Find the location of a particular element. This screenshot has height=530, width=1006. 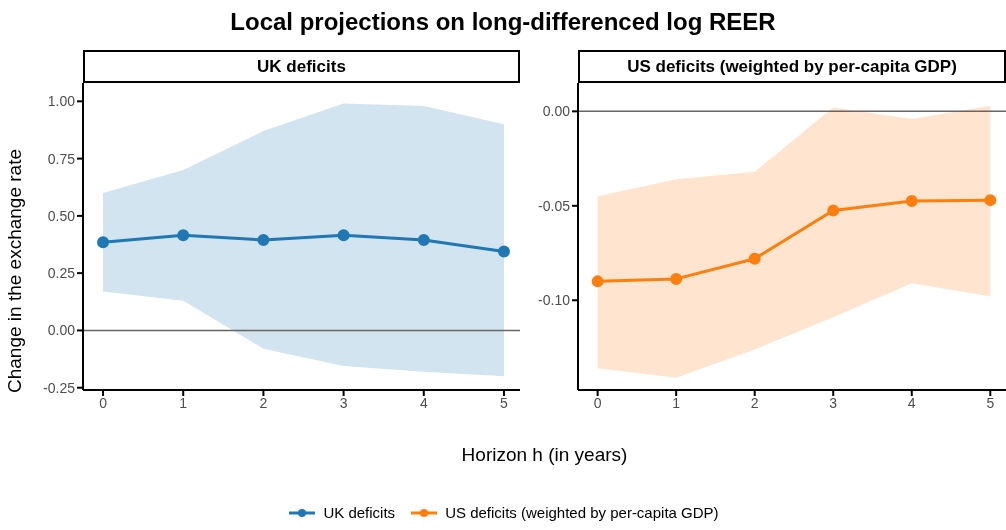

y-tick-label: 0.25 is located at coordinates (61, 273).